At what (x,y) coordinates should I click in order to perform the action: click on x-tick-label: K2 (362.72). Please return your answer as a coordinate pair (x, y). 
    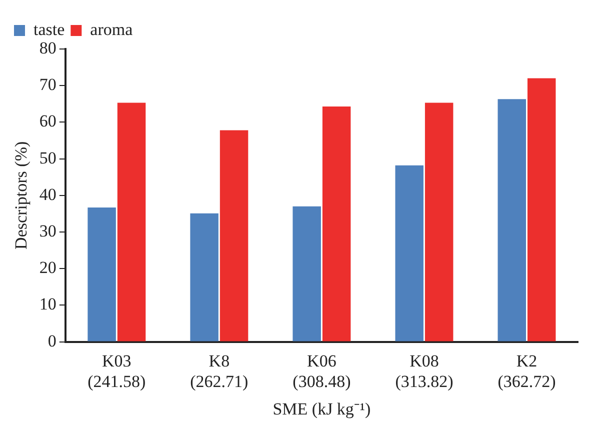
    Looking at the image, I should click on (527, 371).